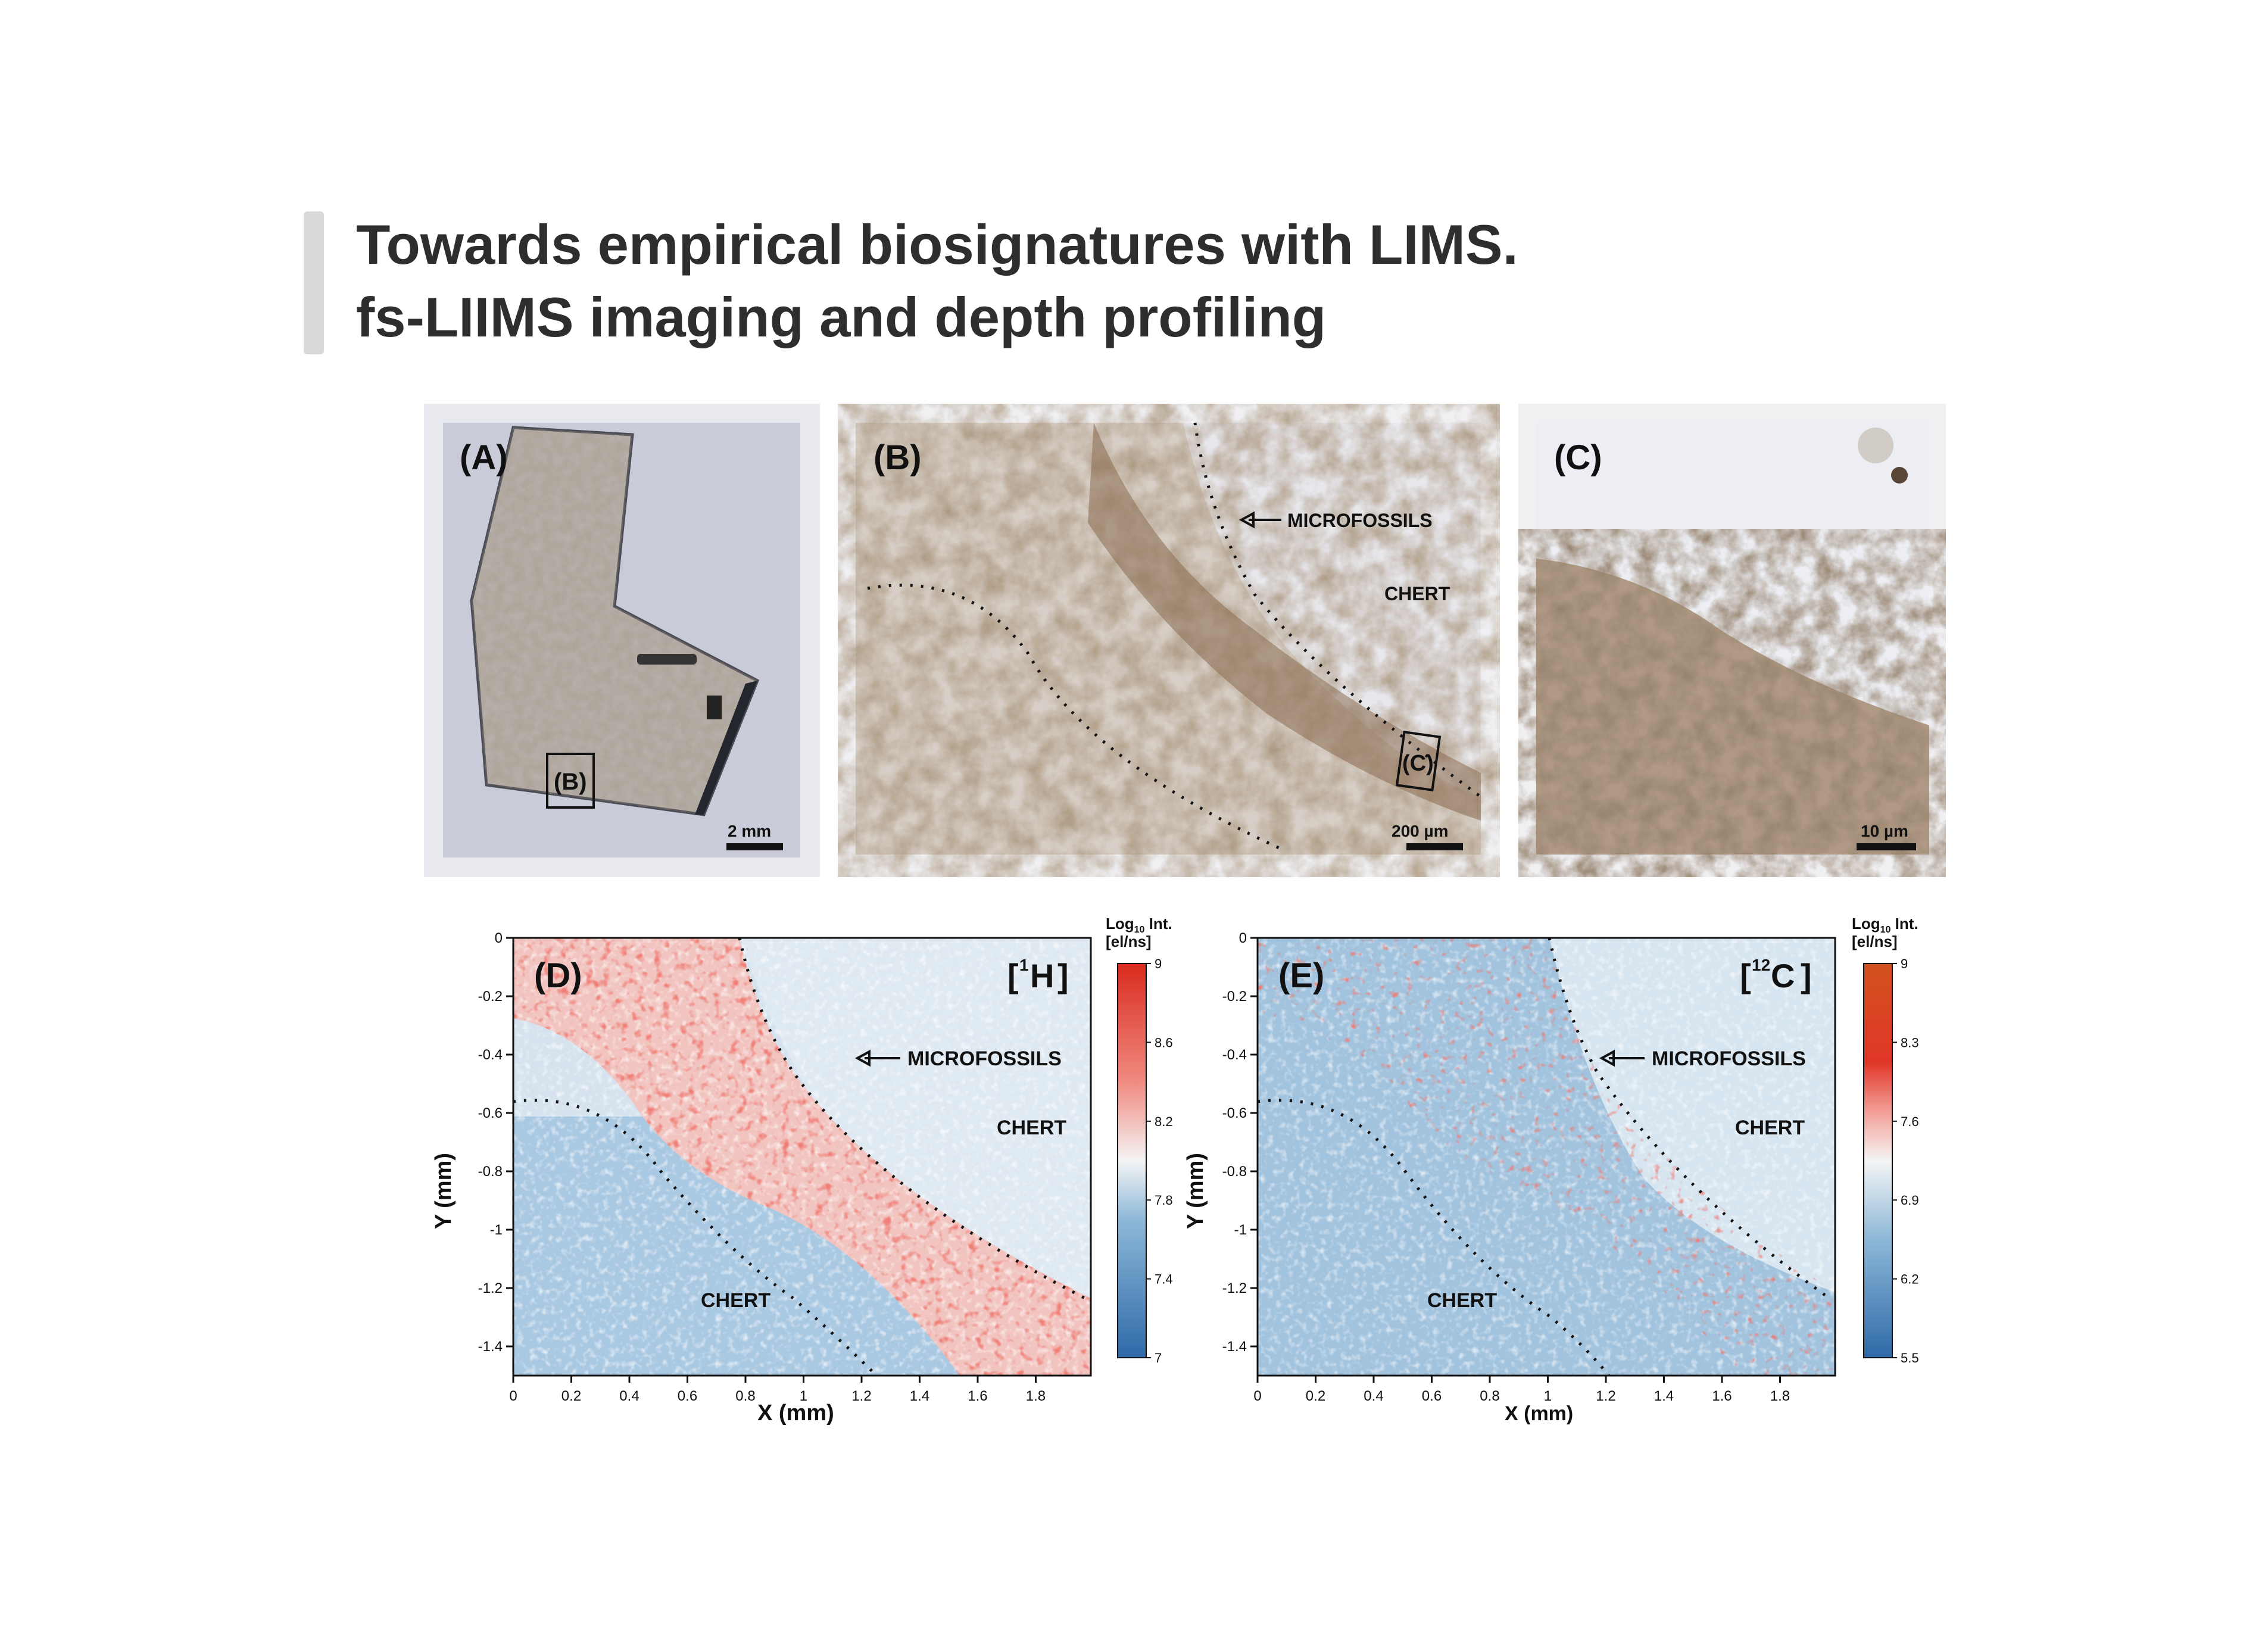 The image size is (2268, 1637). What do you see at coordinates (1761, 965) in the screenshot?
I see `panel-e-isotope-mass: 12` at bounding box center [1761, 965].